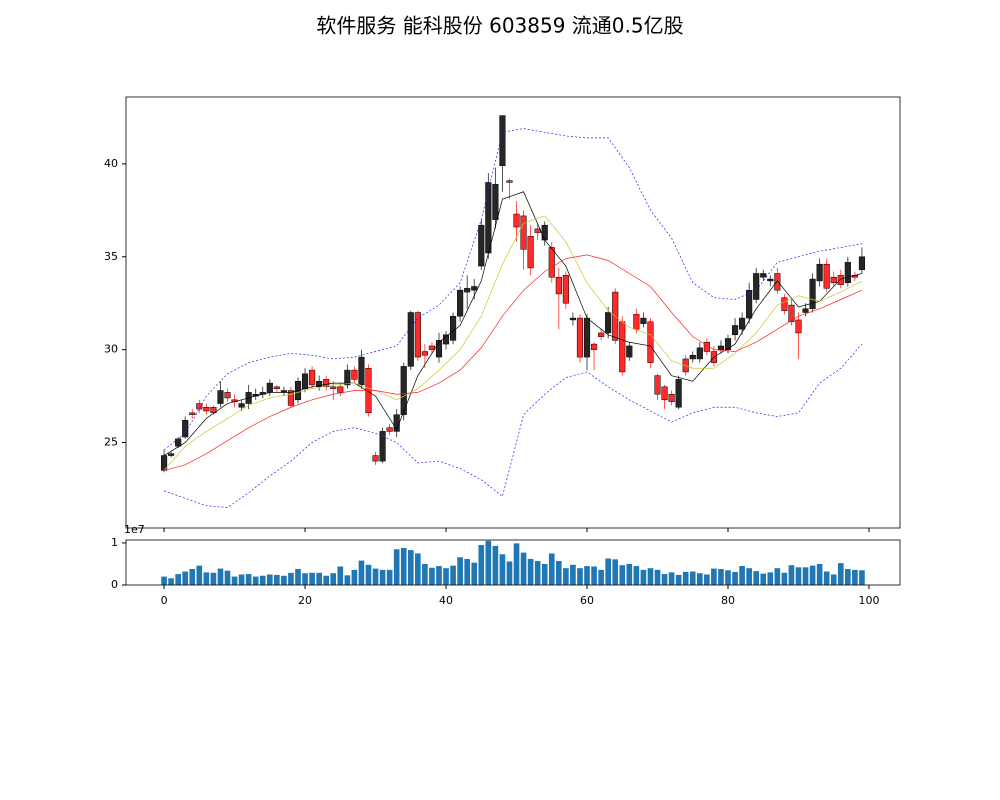 The width and height of the screenshot is (1000, 800). Describe the element at coordinates (111, 256) in the screenshot. I see `y-tick-label: 35` at that location.